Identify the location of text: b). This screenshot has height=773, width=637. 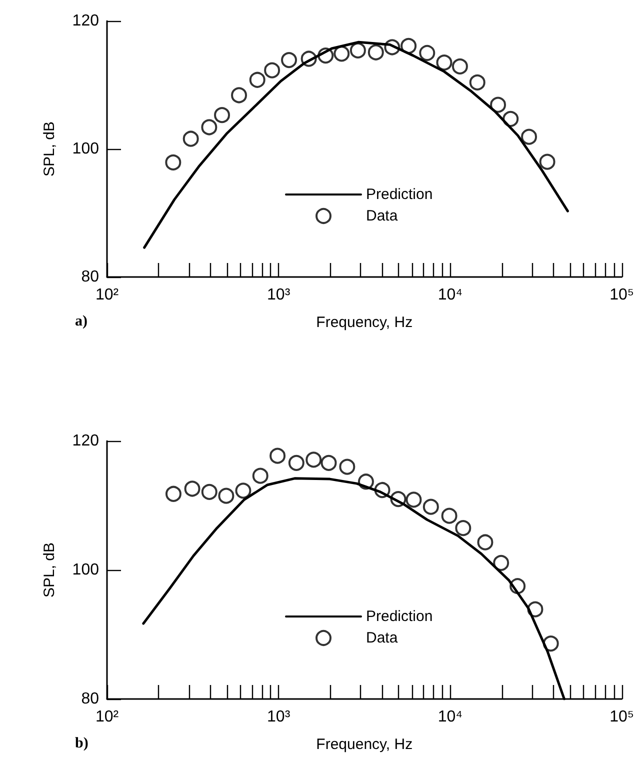
(81, 744).